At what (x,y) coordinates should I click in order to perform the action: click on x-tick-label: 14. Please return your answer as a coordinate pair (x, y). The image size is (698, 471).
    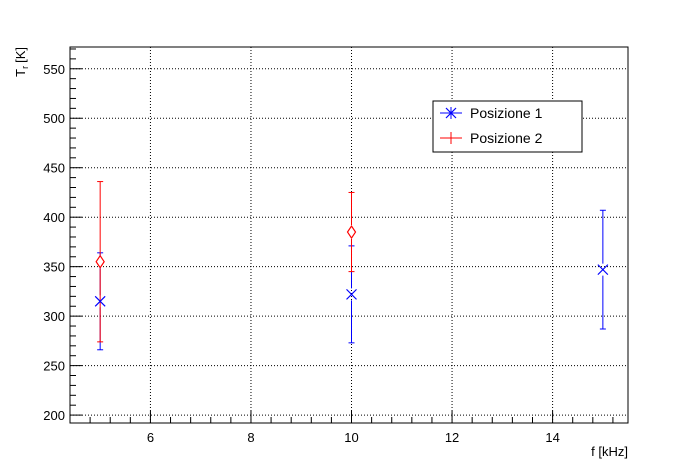
    Looking at the image, I should click on (552, 437).